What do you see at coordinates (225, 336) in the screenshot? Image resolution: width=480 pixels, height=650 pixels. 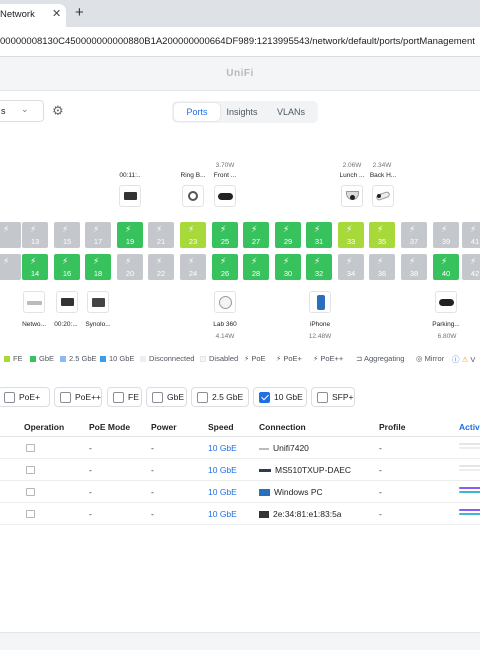 I see `device-watt: 4.14W` at bounding box center [225, 336].